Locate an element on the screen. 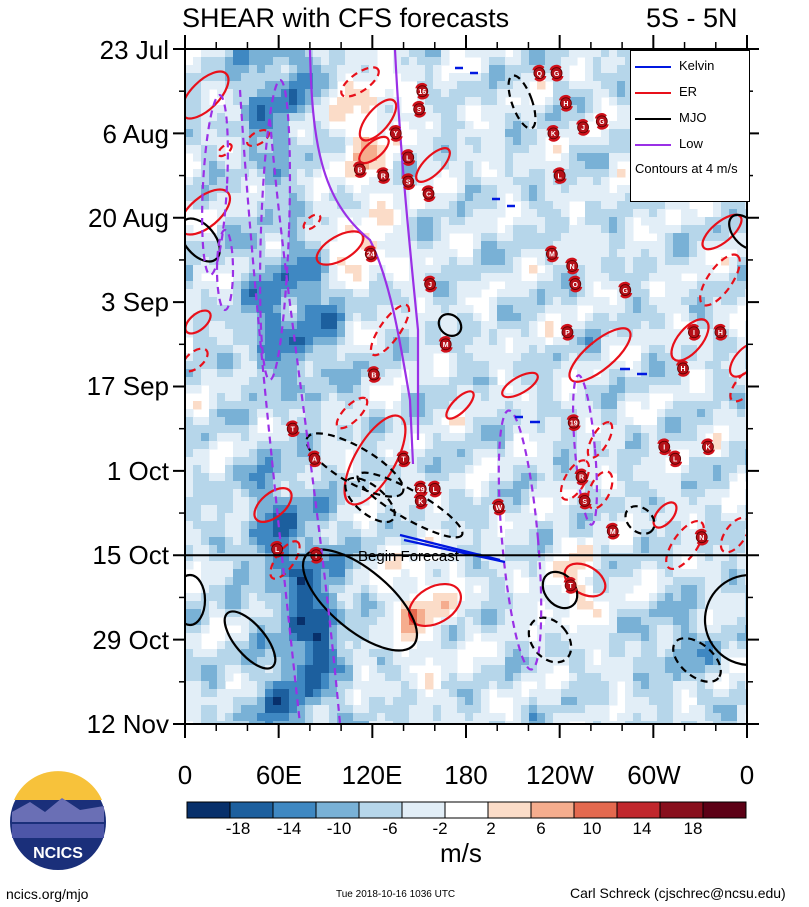 The height and width of the screenshot is (907, 809). storm-label: P is located at coordinates (567, 333).